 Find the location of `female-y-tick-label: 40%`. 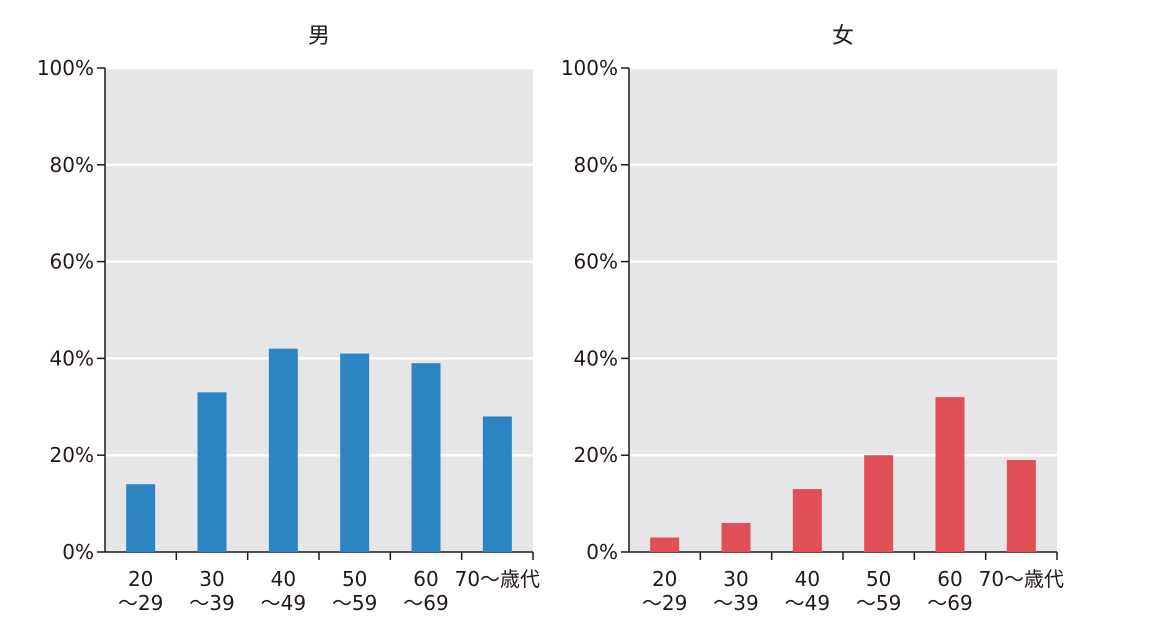

female-y-tick-label: 40% is located at coordinates (596, 358).